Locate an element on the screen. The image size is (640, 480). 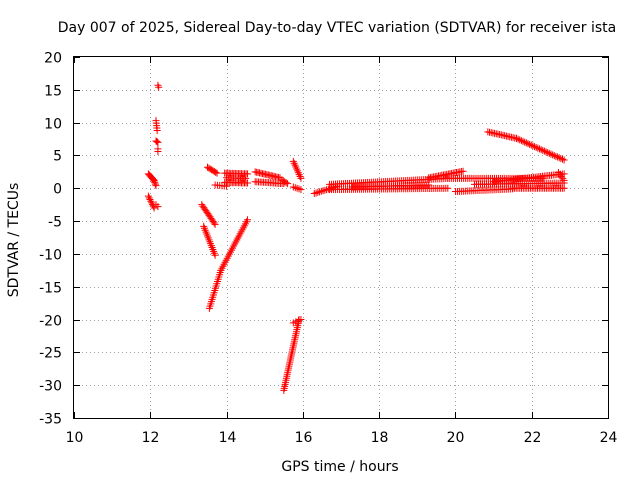
x-tick-label: 20 is located at coordinates (456, 438).